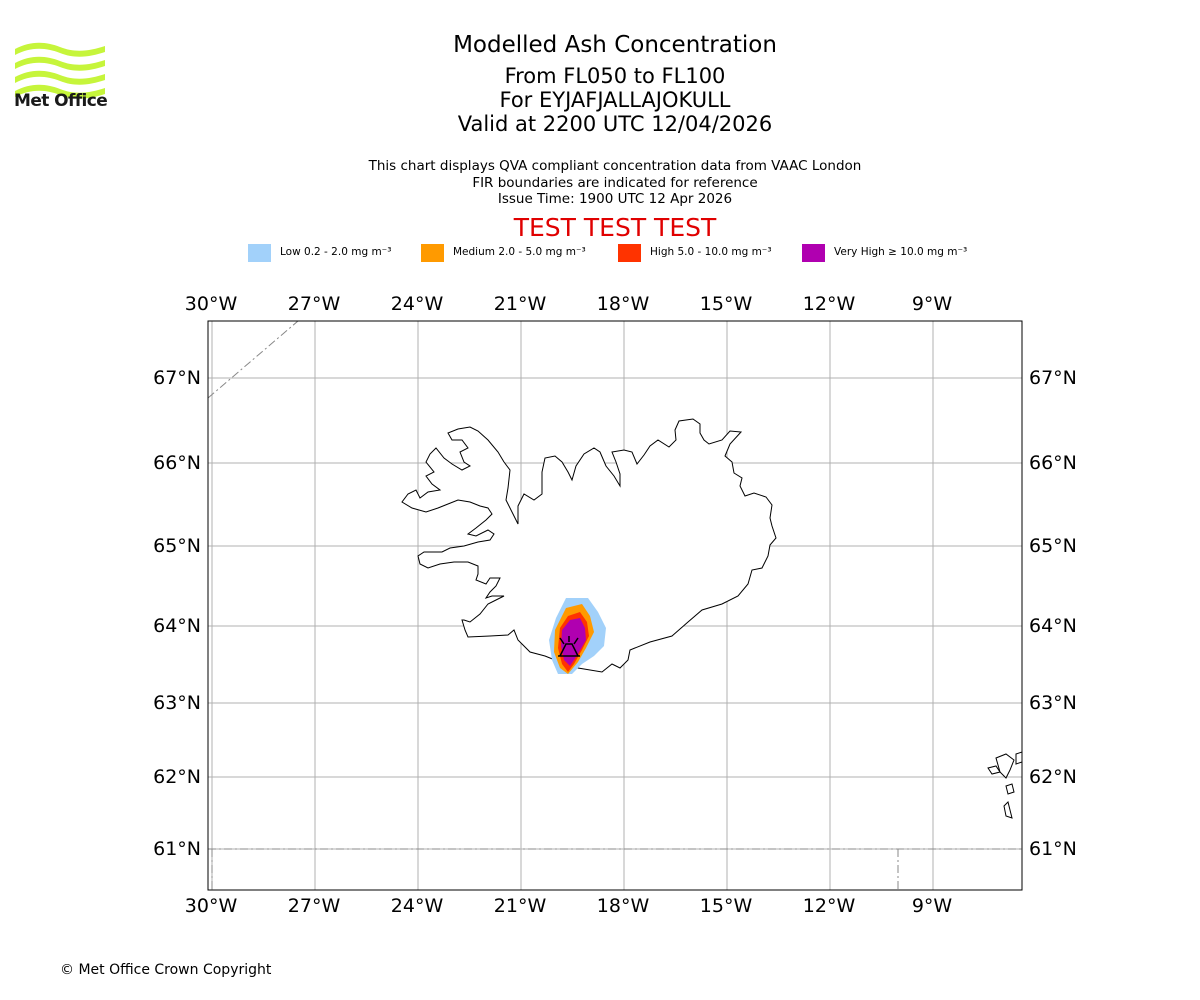  Describe the element at coordinates (60, 70) in the screenshot. I see `met-office-logo` at that location.